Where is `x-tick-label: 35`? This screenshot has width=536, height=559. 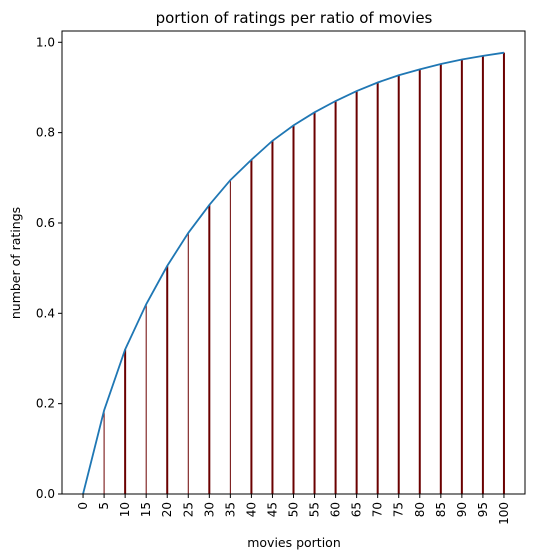
x-tick-label: 35 is located at coordinates (230, 509).